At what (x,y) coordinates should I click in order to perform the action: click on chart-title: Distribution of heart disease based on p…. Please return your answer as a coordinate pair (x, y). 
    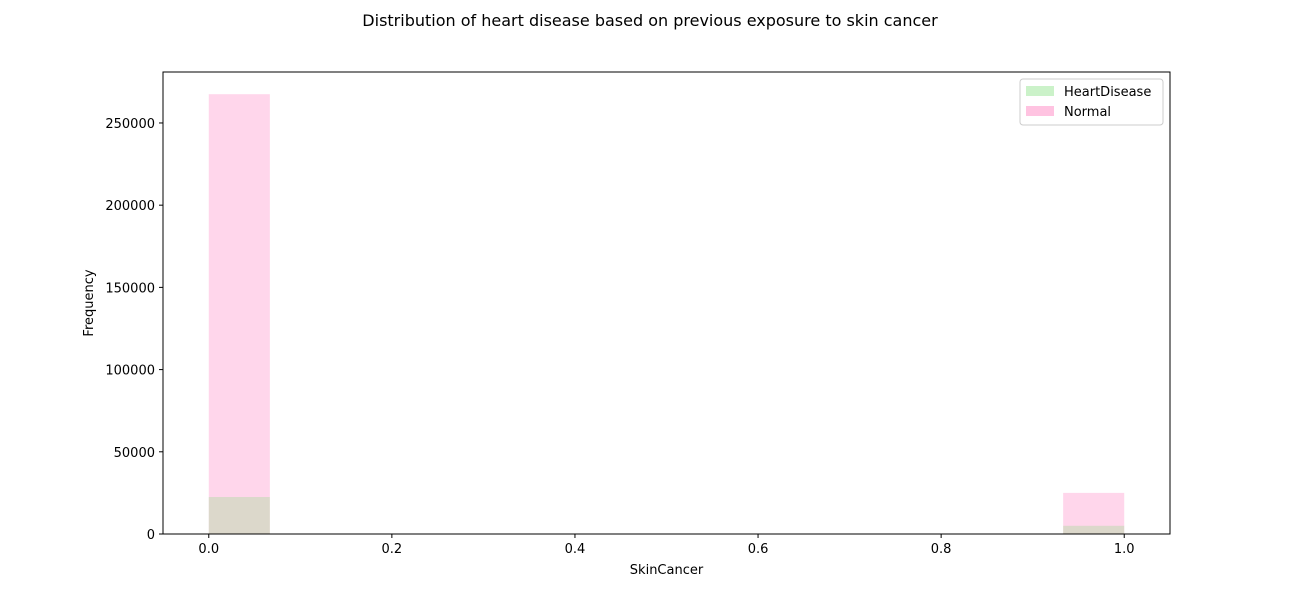
    Looking at the image, I should click on (650, 20).